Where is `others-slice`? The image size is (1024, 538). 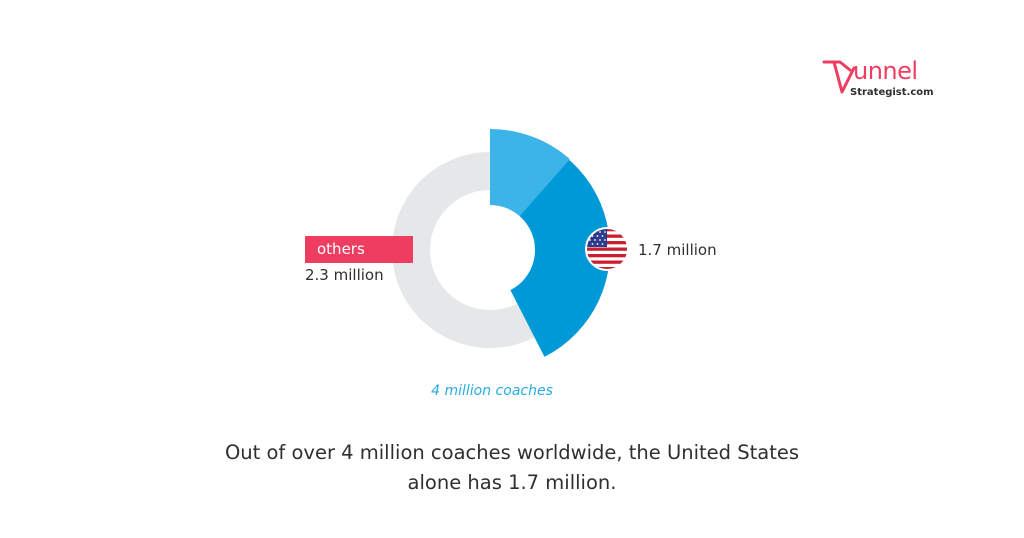 others-slice is located at coordinates (463, 250).